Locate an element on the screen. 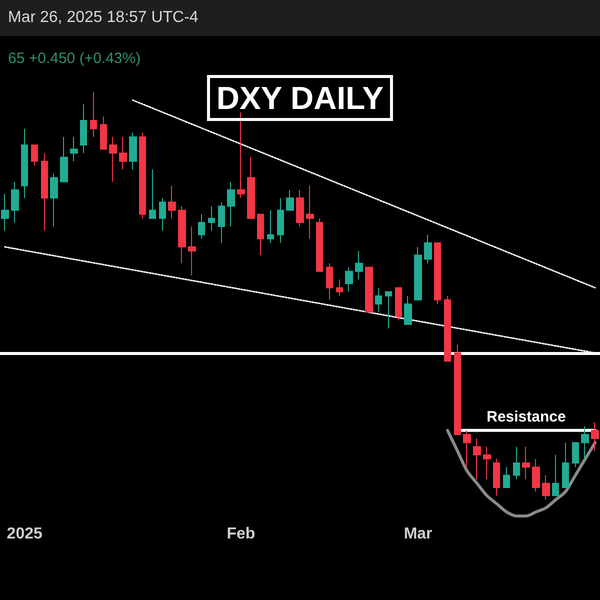  x-tick-label: Feb is located at coordinates (241, 534).